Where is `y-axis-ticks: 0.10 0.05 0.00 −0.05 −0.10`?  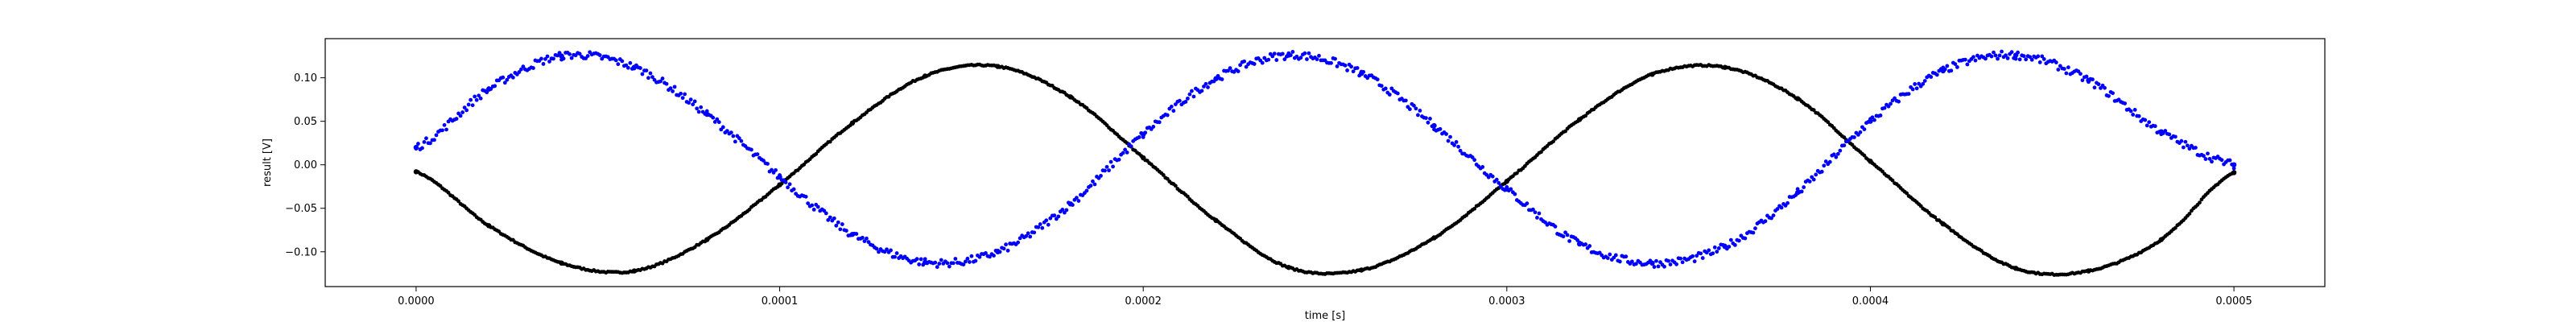 y-axis-ticks: 0.10 0.05 0.00 −0.05 −0.10 is located at coordinates (305, 165).